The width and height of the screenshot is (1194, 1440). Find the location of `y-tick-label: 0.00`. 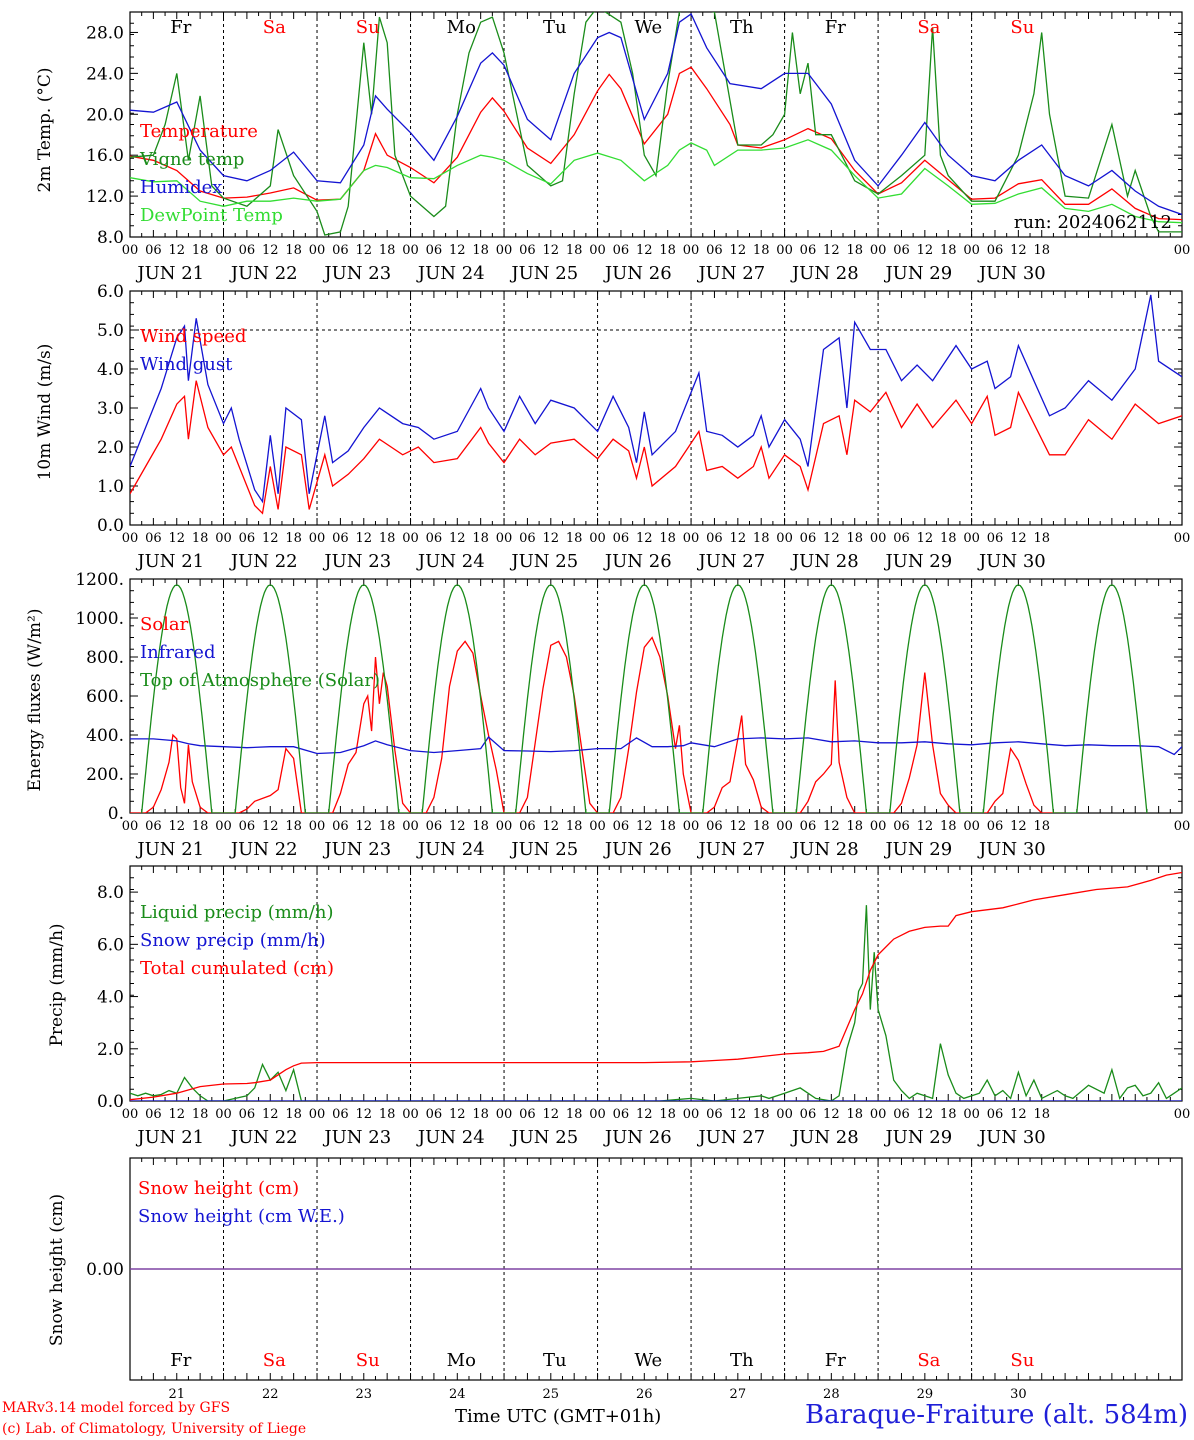

y-tick-label: 0.00 is located at coordinates (105, 1270).